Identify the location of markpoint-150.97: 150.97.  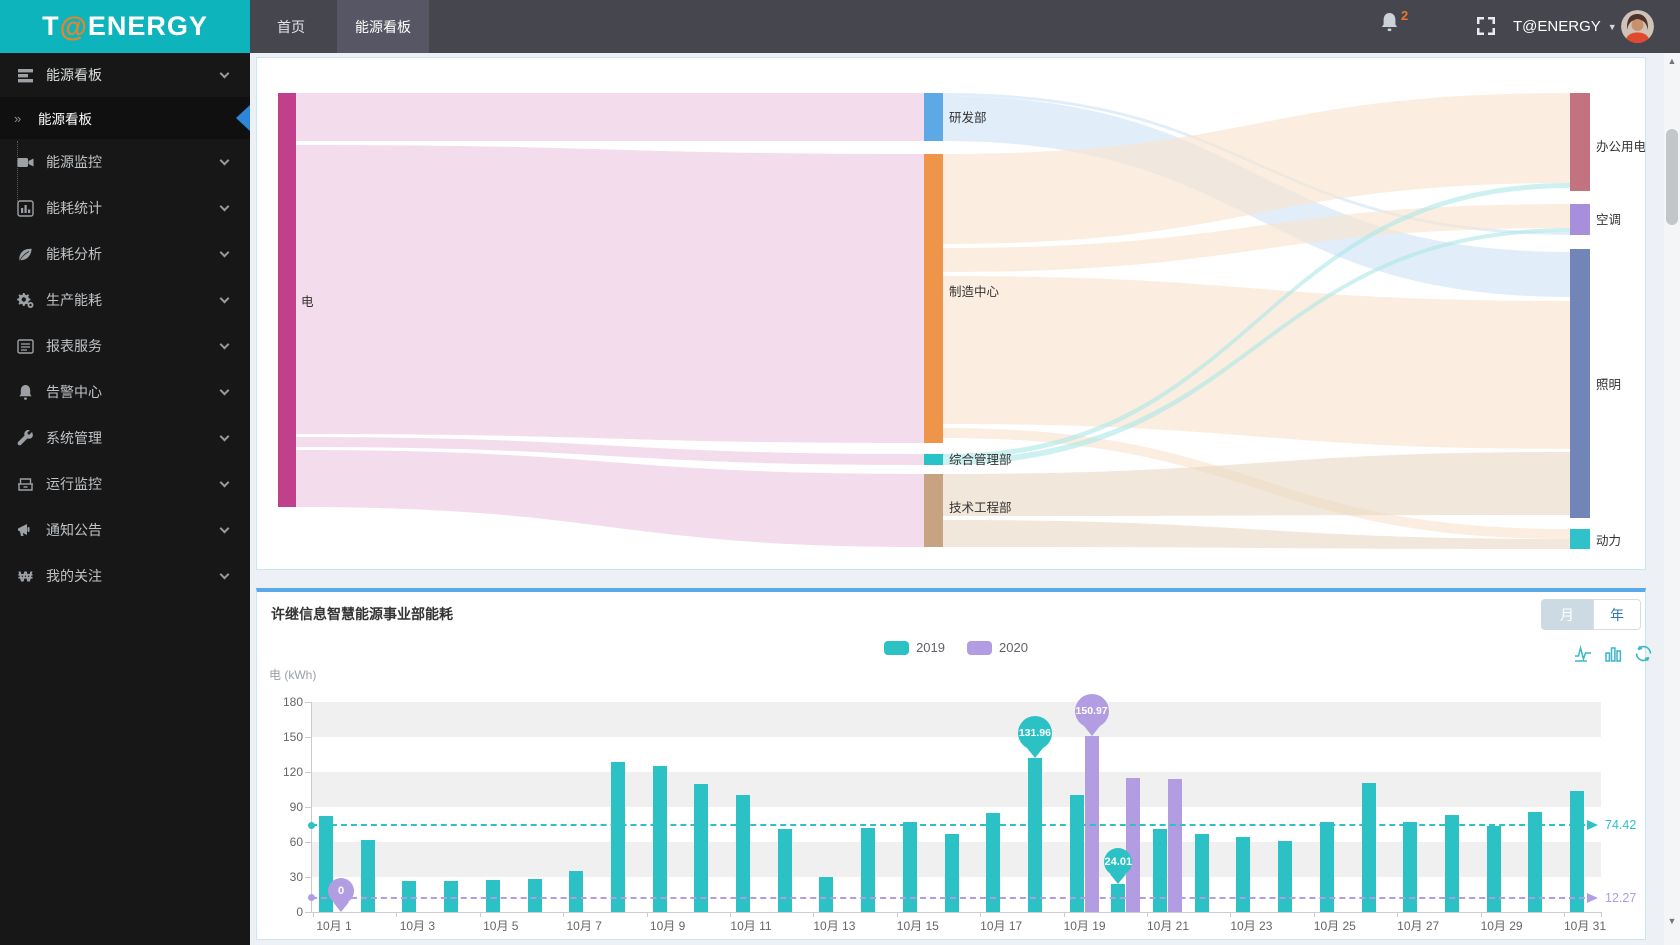
(1091, 710).